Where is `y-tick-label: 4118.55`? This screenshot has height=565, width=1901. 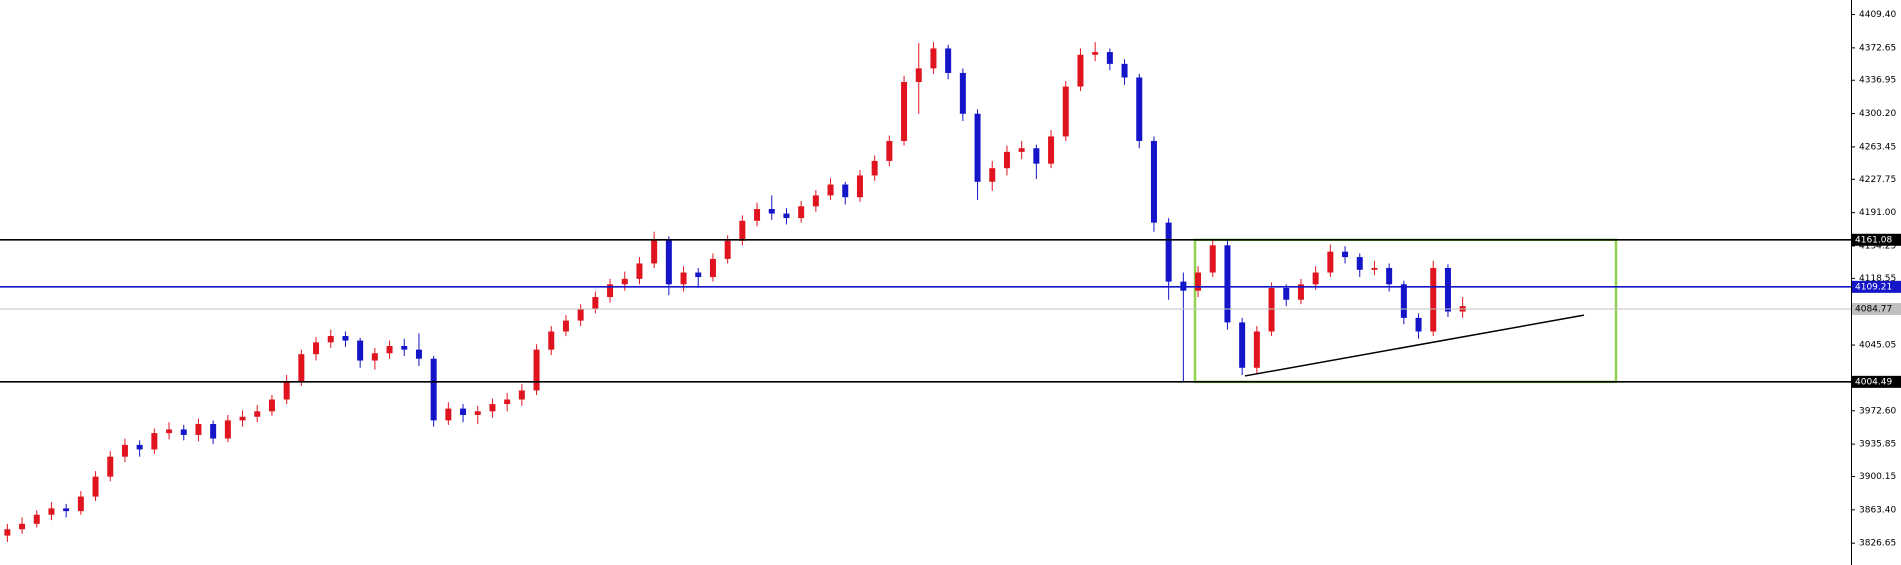
y-tick-label: 4118.55 is located at coordinates (1877, 279).